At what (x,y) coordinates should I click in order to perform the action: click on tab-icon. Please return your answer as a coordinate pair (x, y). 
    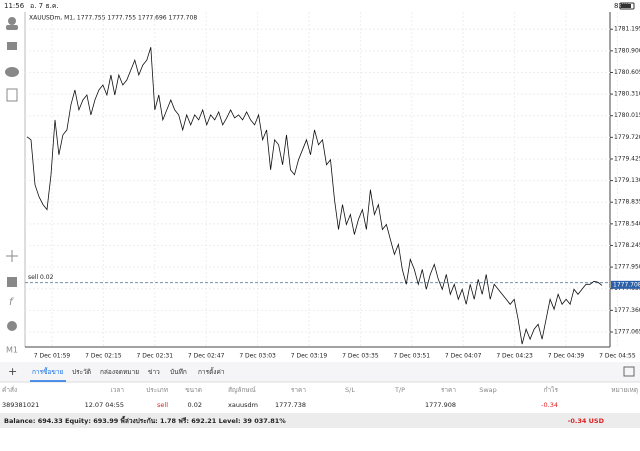
    Looking at the image, I should click on (629, 371).